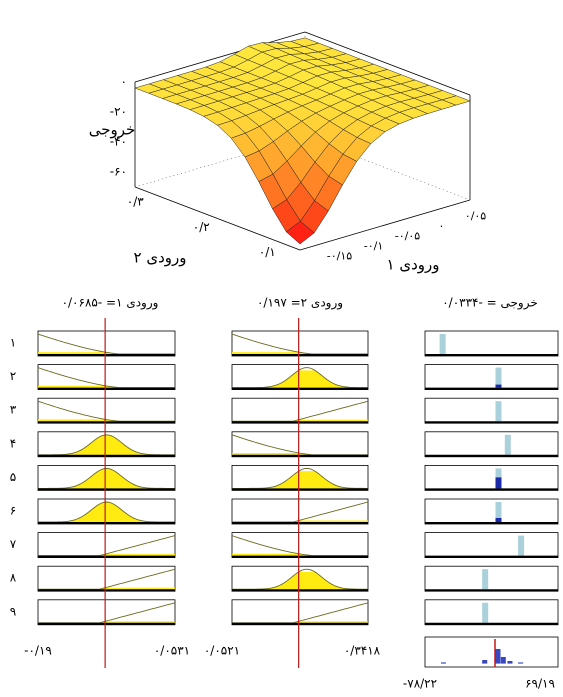 The width and height of the screenshot is (563, 697). What do you see at coordinates (13, 376) in the screenshot?
I see `rule-number: ۲` at bounding box center [13, 376].